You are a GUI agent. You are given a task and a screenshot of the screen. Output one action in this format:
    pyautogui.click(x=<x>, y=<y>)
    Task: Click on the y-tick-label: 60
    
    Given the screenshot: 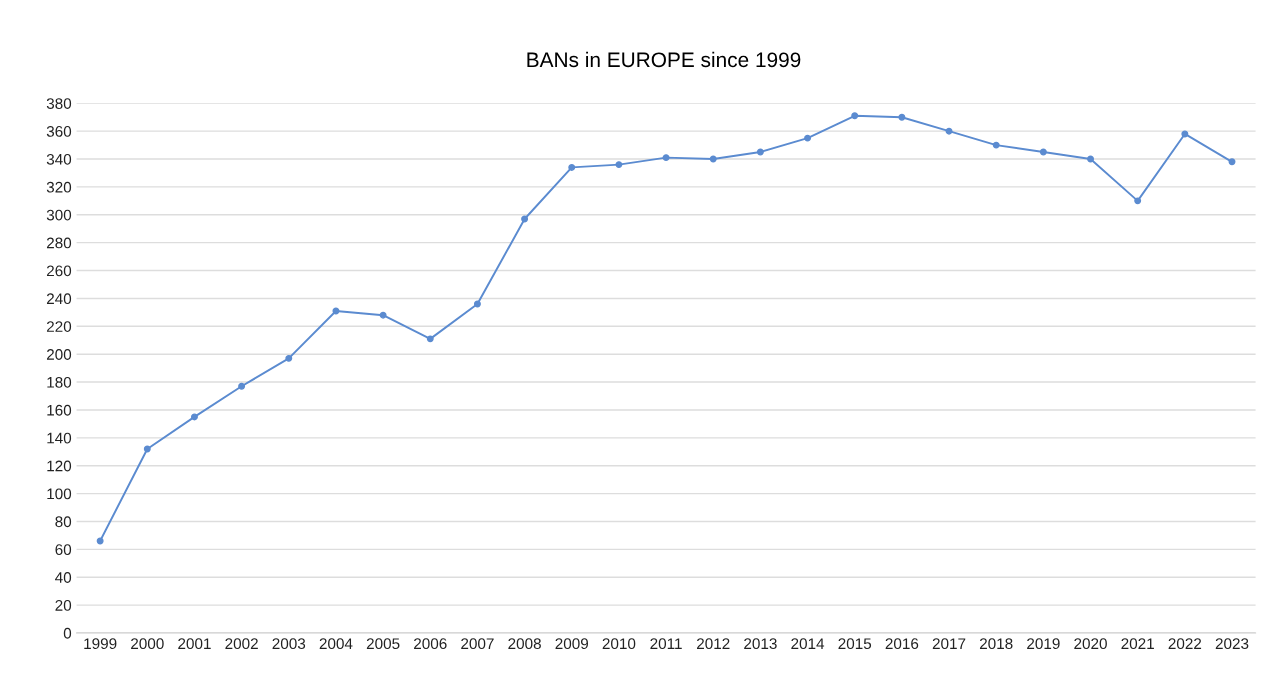 What is the action you would take?
    pyautogui.click(x=63, y=550)
    